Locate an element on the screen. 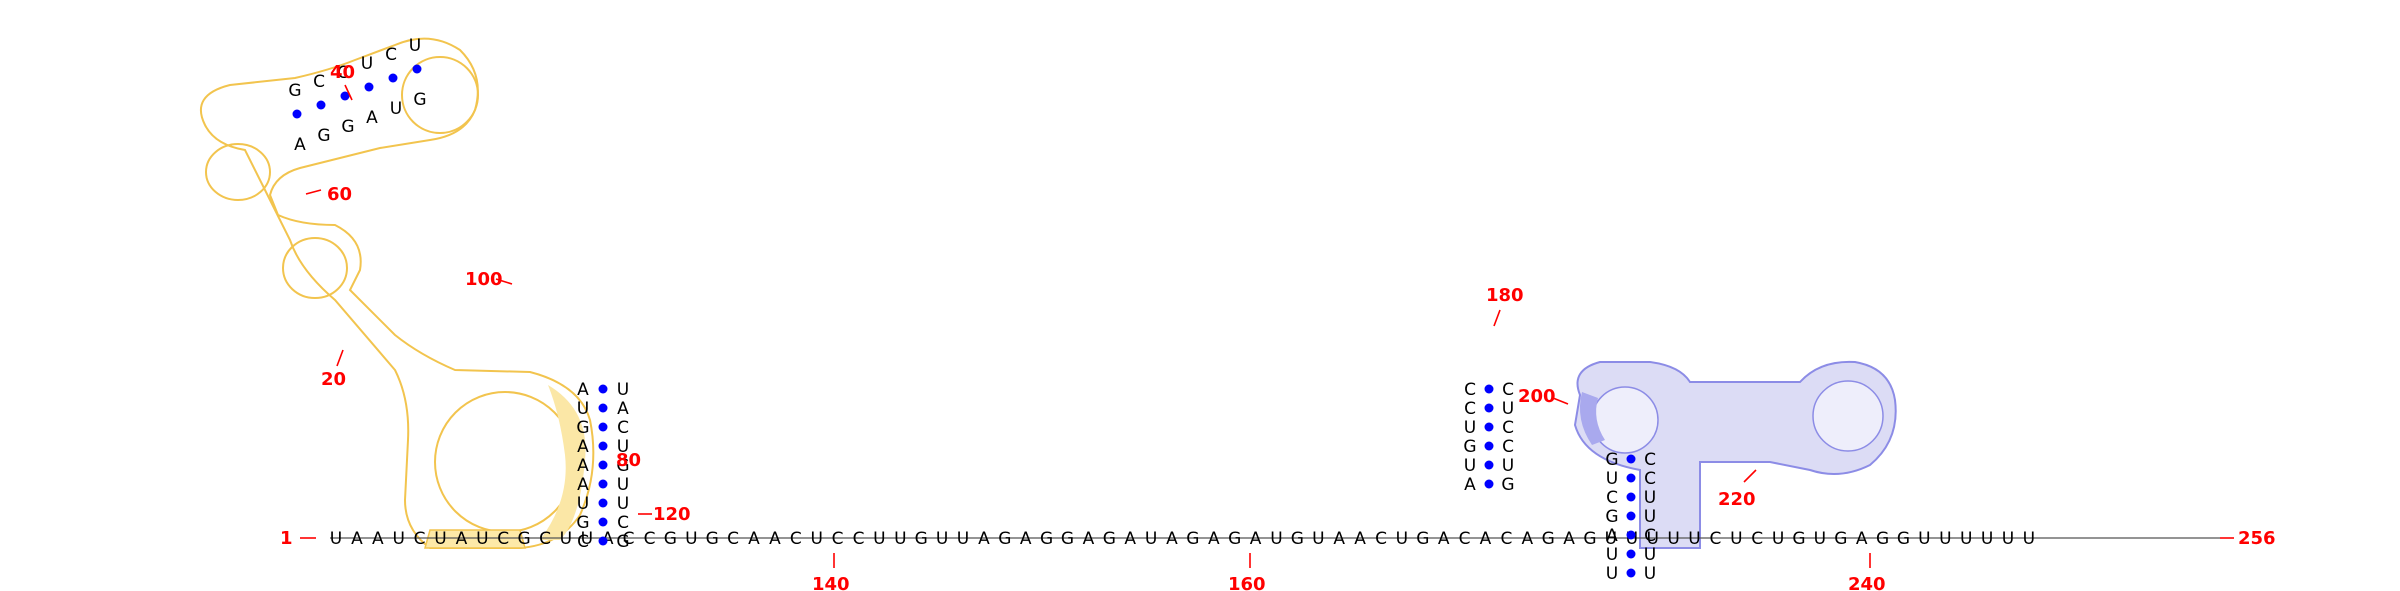 The image size is (2400, 591). label-100: 100 is located at coordinates (484, 279).